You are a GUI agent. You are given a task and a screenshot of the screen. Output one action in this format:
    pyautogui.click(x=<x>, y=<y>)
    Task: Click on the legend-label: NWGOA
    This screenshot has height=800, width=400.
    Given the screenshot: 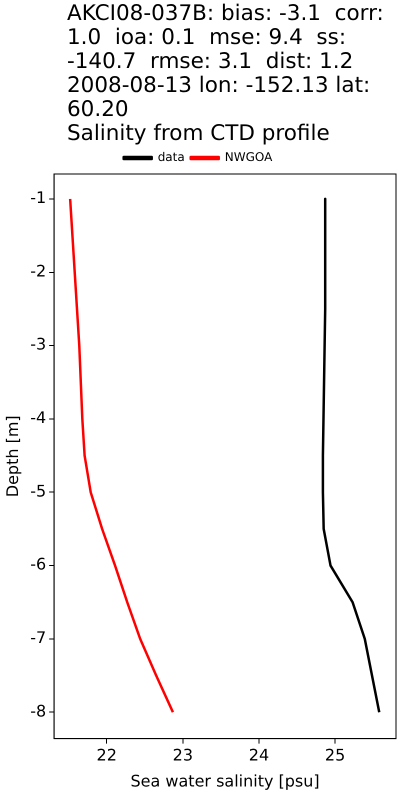 What is the action you would take?
    pyautogui.click(x=249, y=157)
    